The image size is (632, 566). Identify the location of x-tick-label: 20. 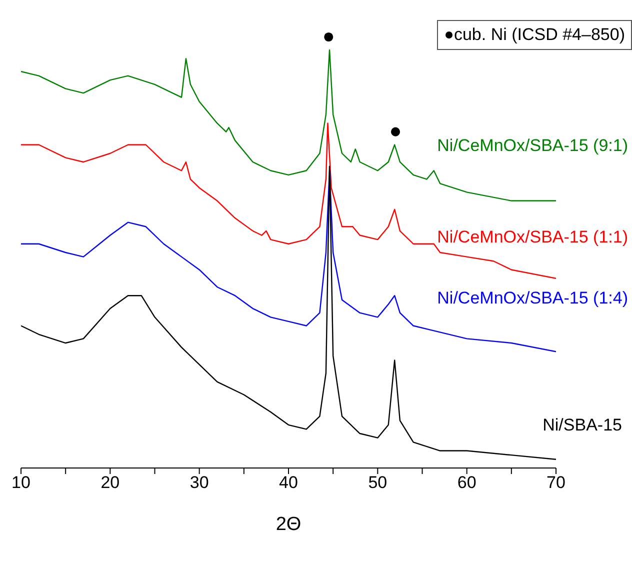
(110, 482).